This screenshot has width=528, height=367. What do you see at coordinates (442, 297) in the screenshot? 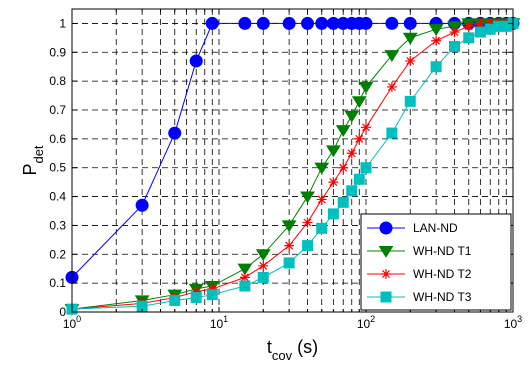
I see `legend-label: WH-ND T3` at bounding box center [442, 297].